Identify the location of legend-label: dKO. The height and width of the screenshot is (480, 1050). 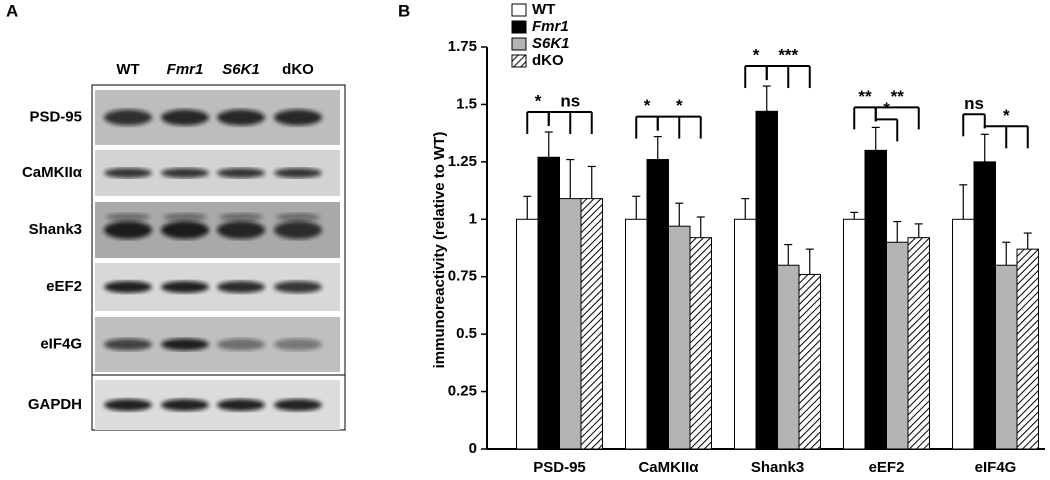
(548, 60).